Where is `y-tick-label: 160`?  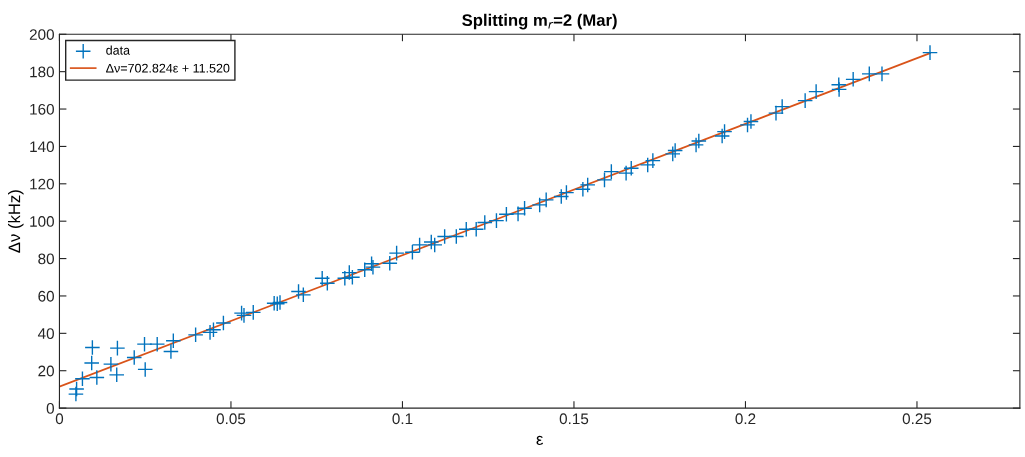
y-tick-label: 160 is located at coordinates (42, 109).